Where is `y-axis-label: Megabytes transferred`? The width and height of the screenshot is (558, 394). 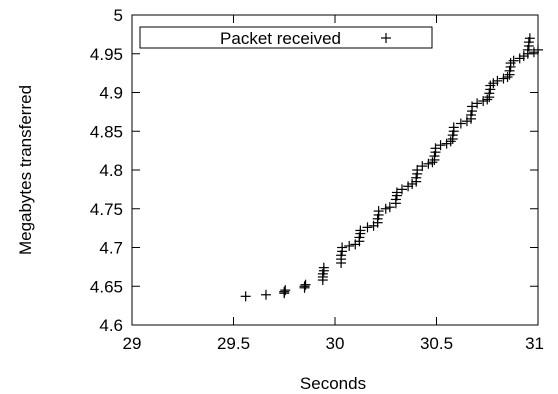
y-axis-label: Megabytes transferred is located at coordinates (25, 170).